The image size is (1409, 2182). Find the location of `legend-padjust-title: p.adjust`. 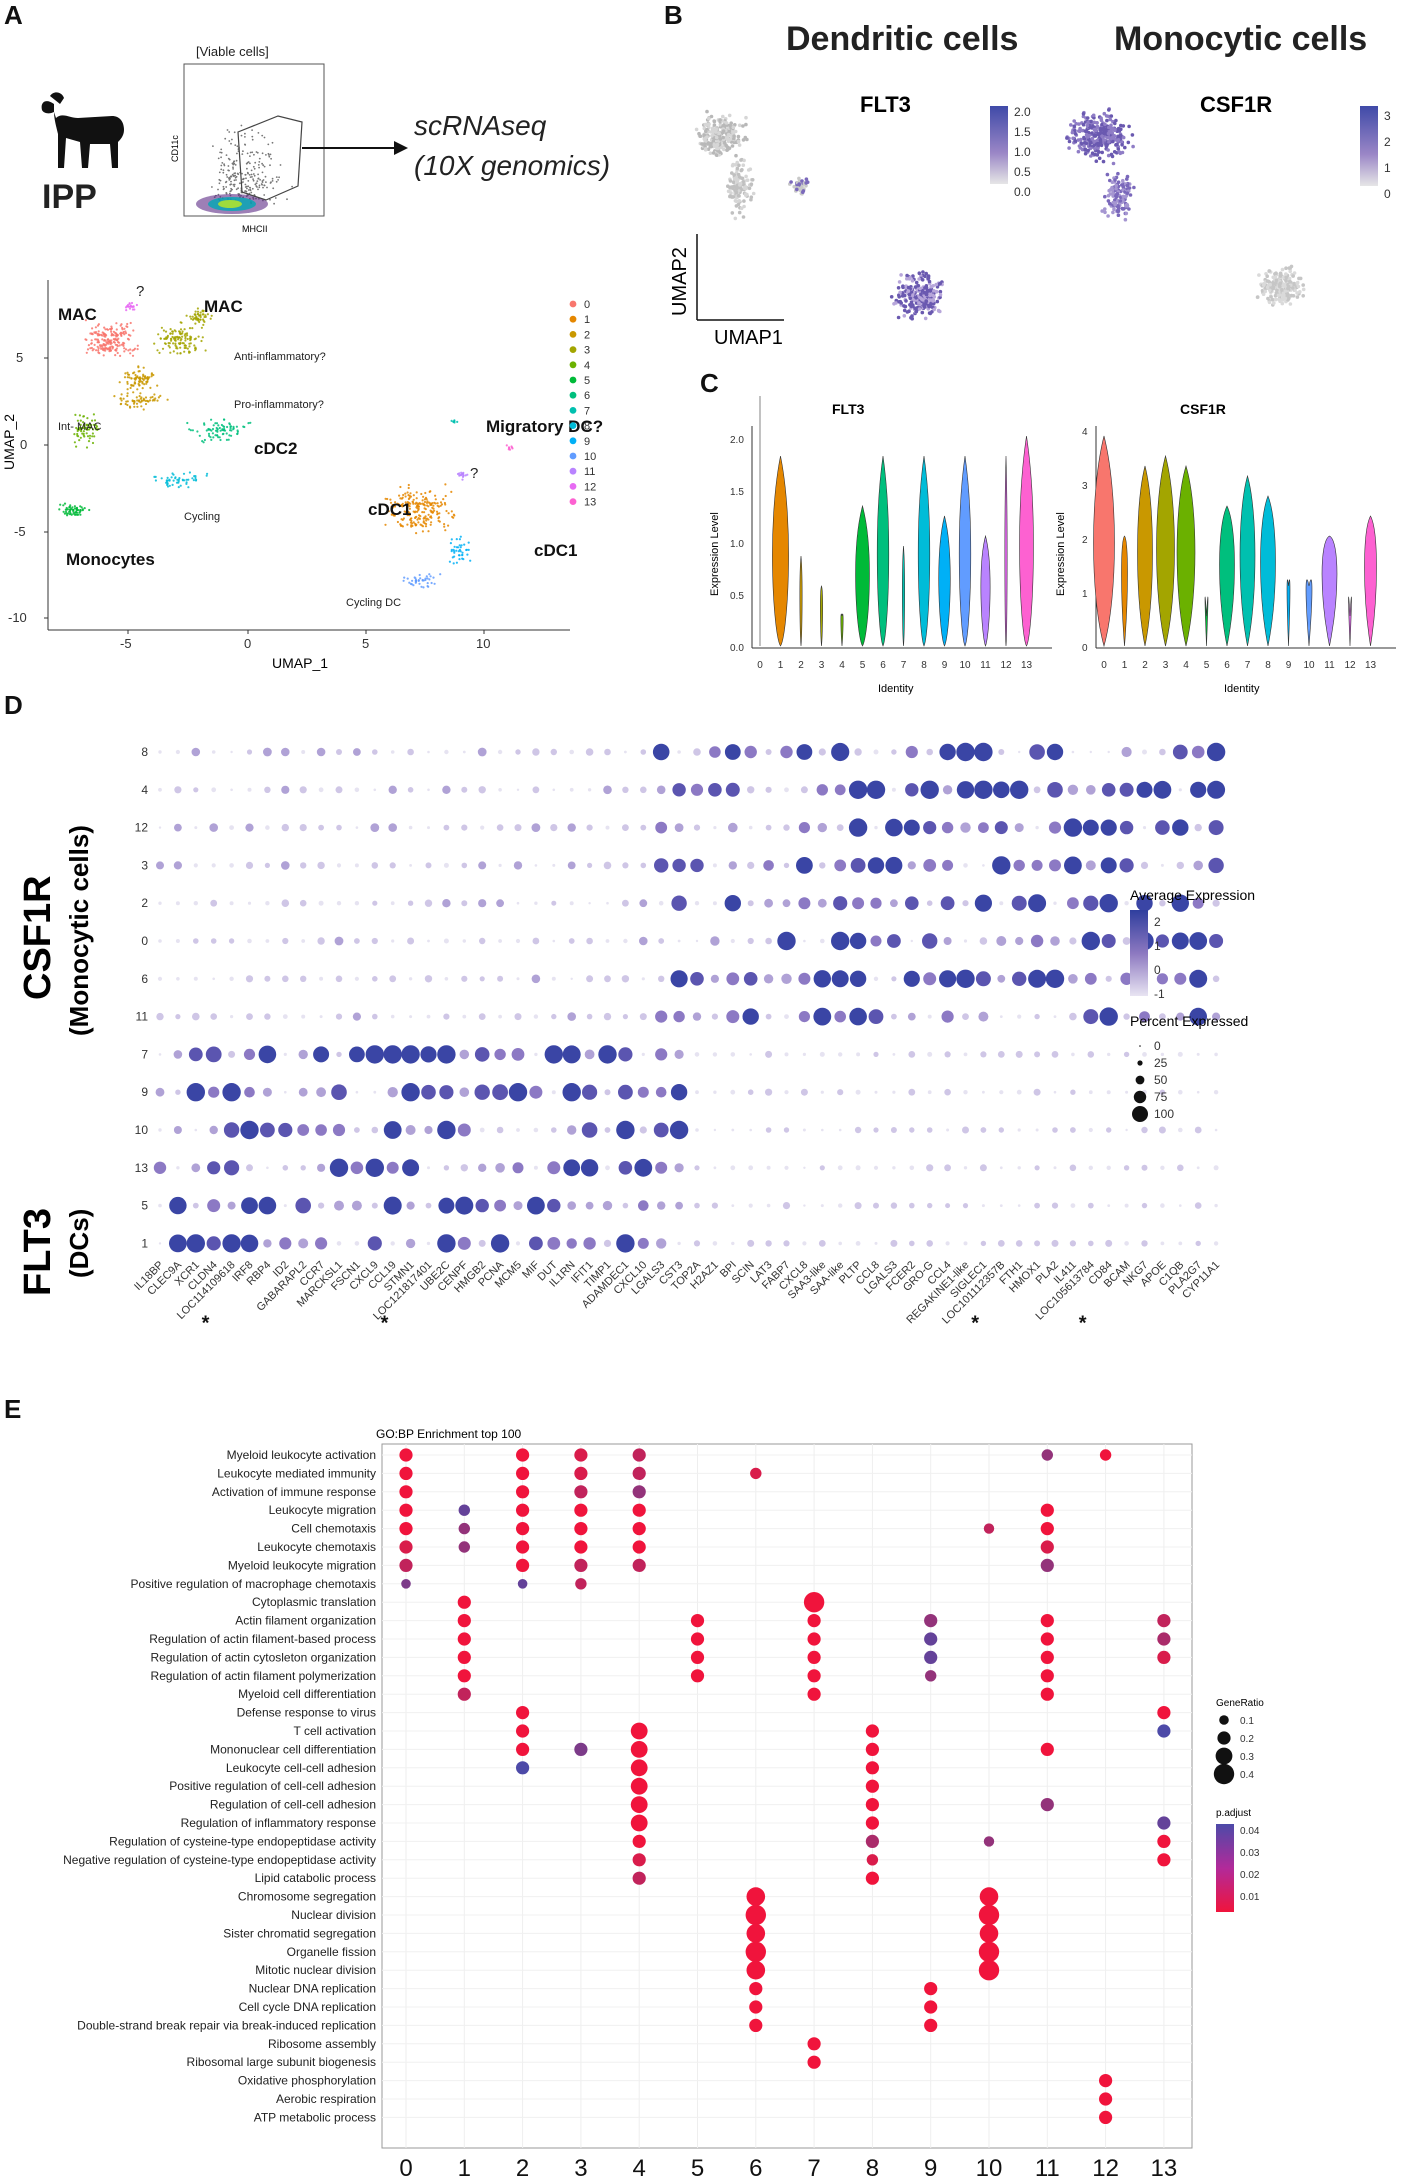

legend-padjust-title: p.adjust is located at coordinates (1233, 1813).